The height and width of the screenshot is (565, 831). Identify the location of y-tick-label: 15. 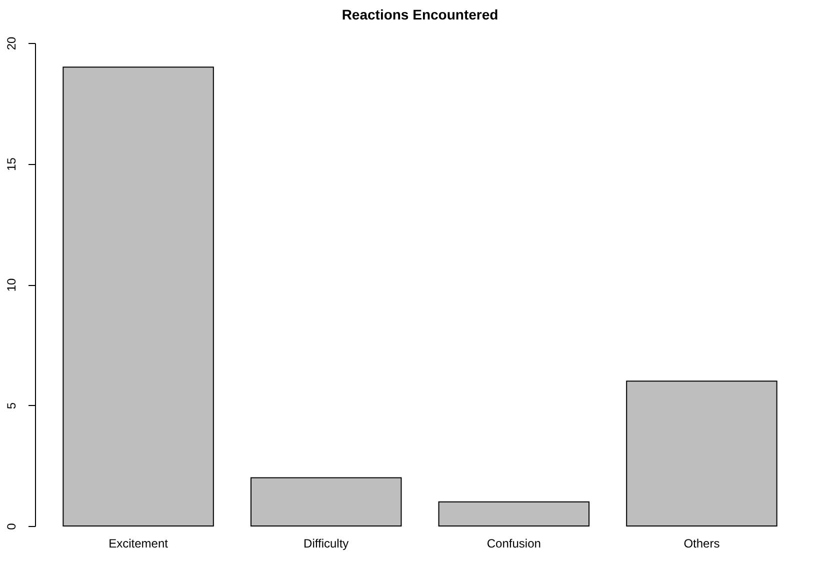
(11, 164).